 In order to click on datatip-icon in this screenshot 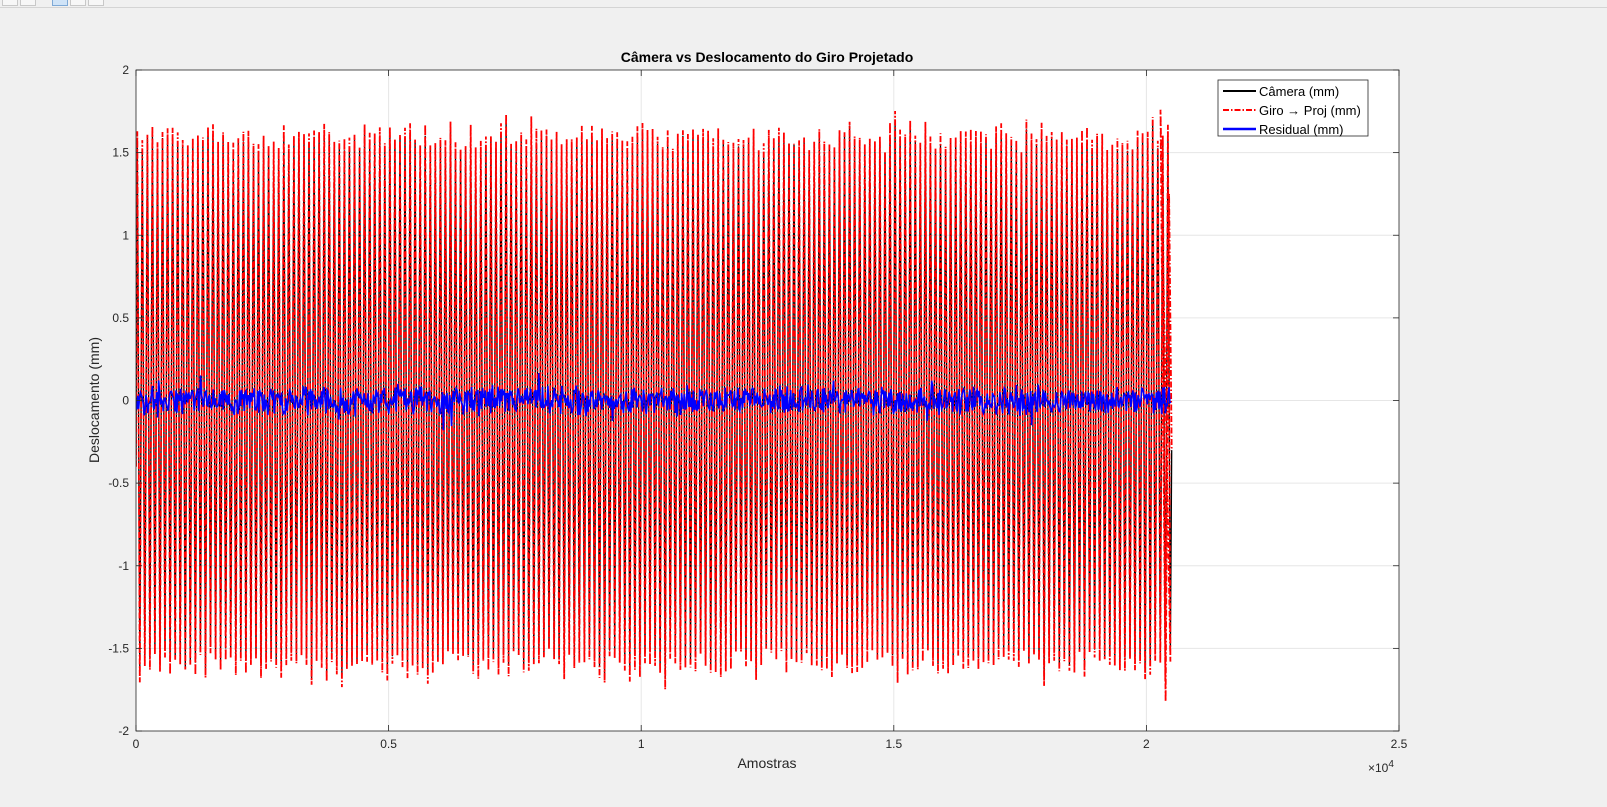, I will do `click(28, 3)`.